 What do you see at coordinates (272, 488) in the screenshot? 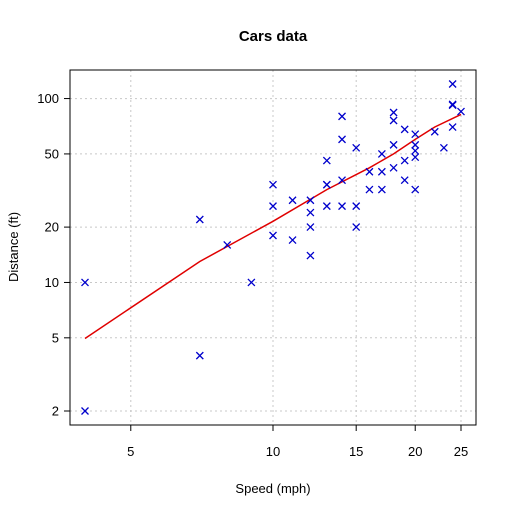
I see `x-axis-label: Speed (mph)` at bounding box center [272, 488].